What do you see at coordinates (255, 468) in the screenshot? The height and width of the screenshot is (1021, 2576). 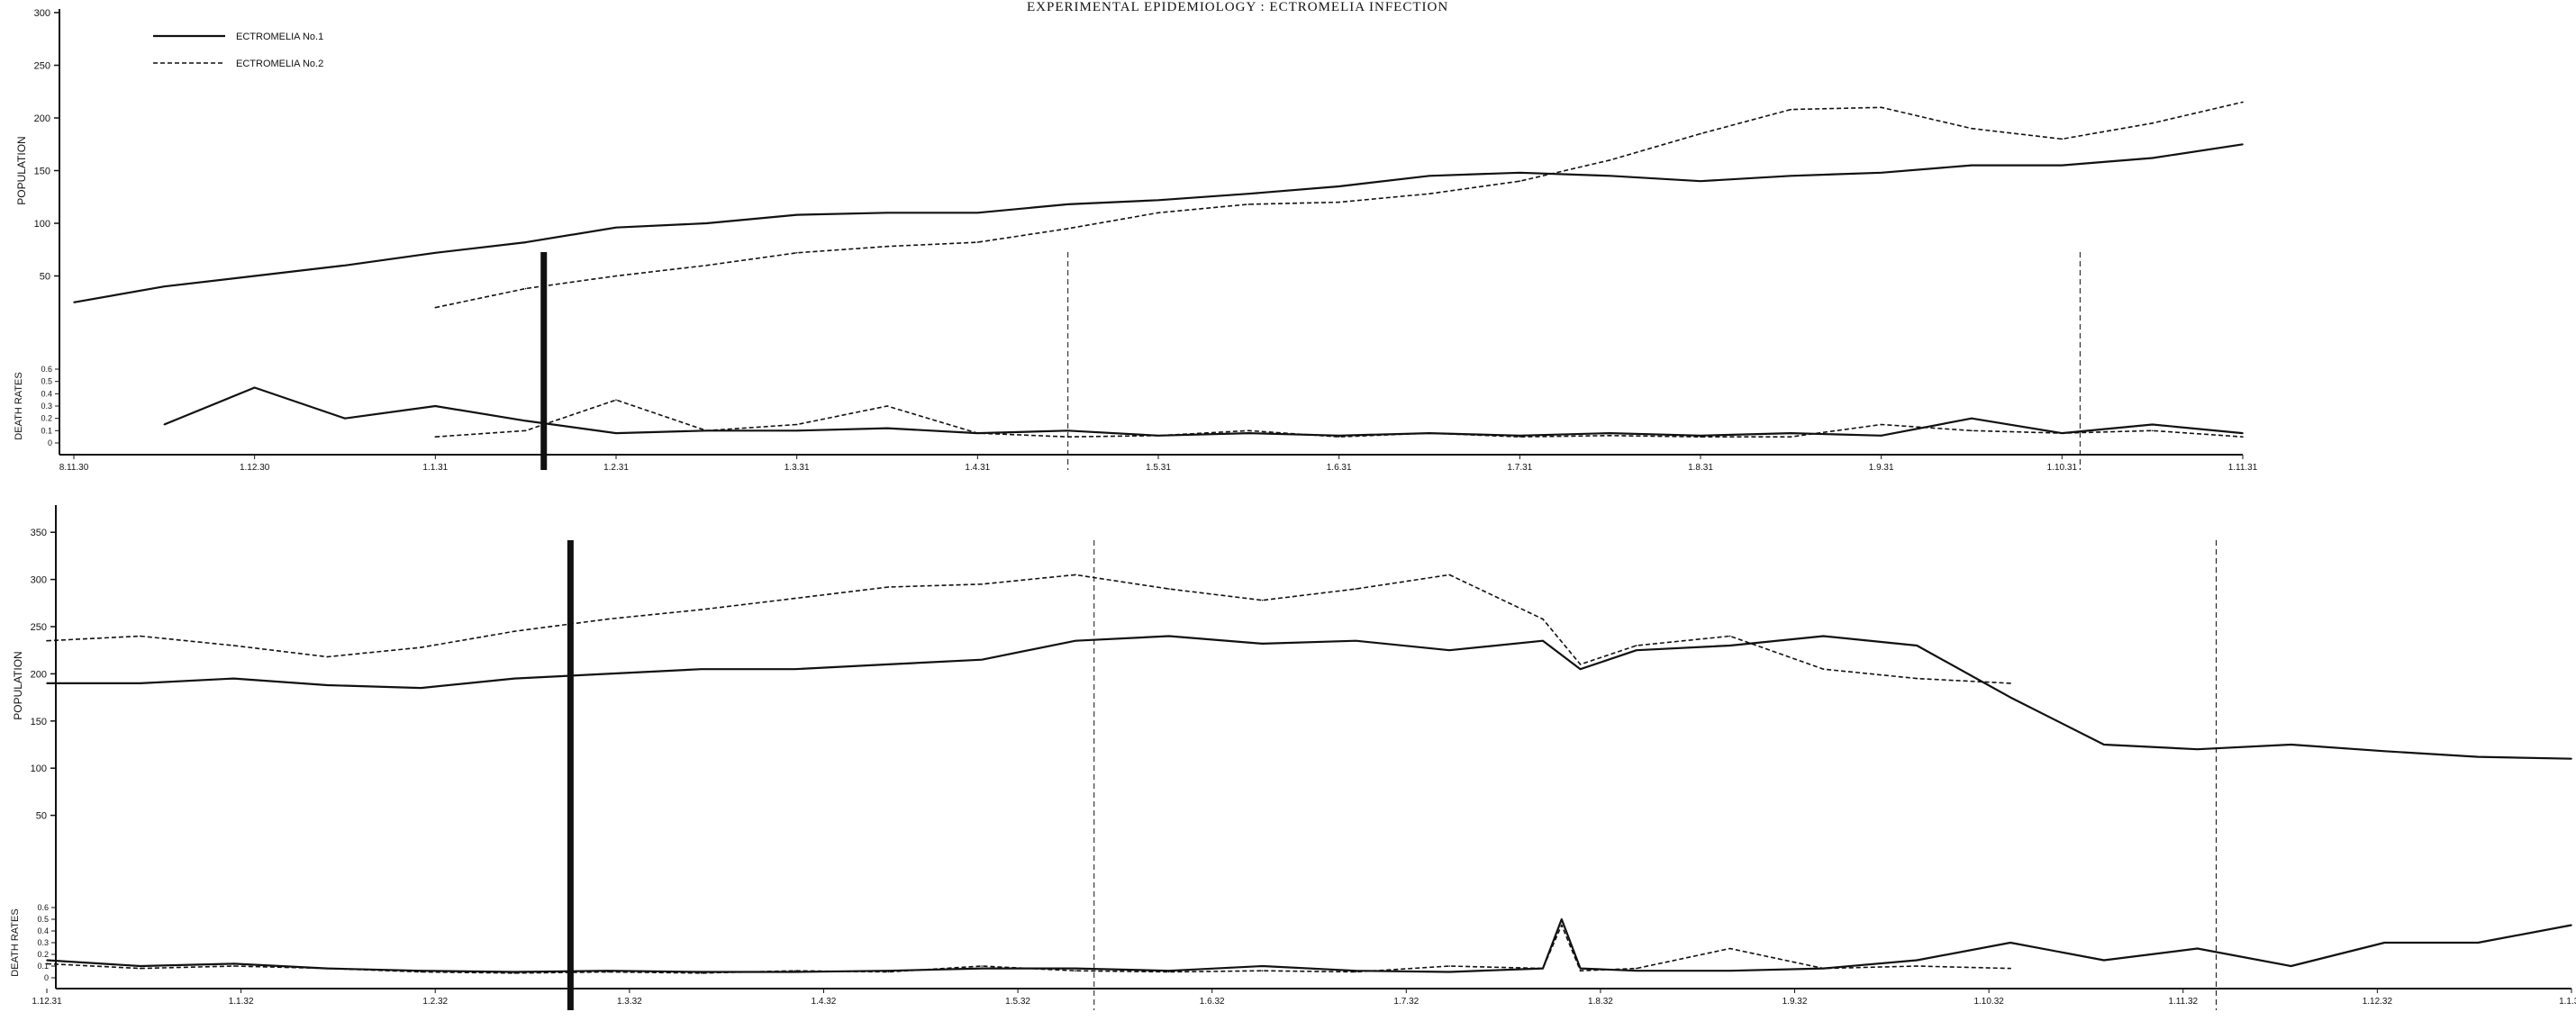 I see `x-tick-label-0-1: 1.12.30` at bounding box center [255, 468].